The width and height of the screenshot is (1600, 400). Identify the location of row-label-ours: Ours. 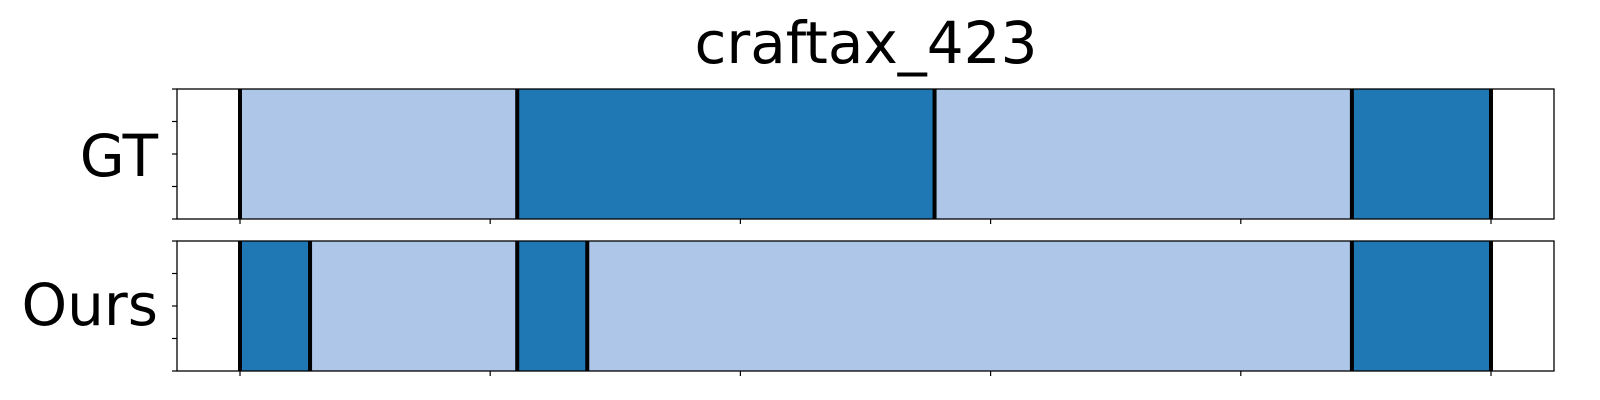
(90, 305).